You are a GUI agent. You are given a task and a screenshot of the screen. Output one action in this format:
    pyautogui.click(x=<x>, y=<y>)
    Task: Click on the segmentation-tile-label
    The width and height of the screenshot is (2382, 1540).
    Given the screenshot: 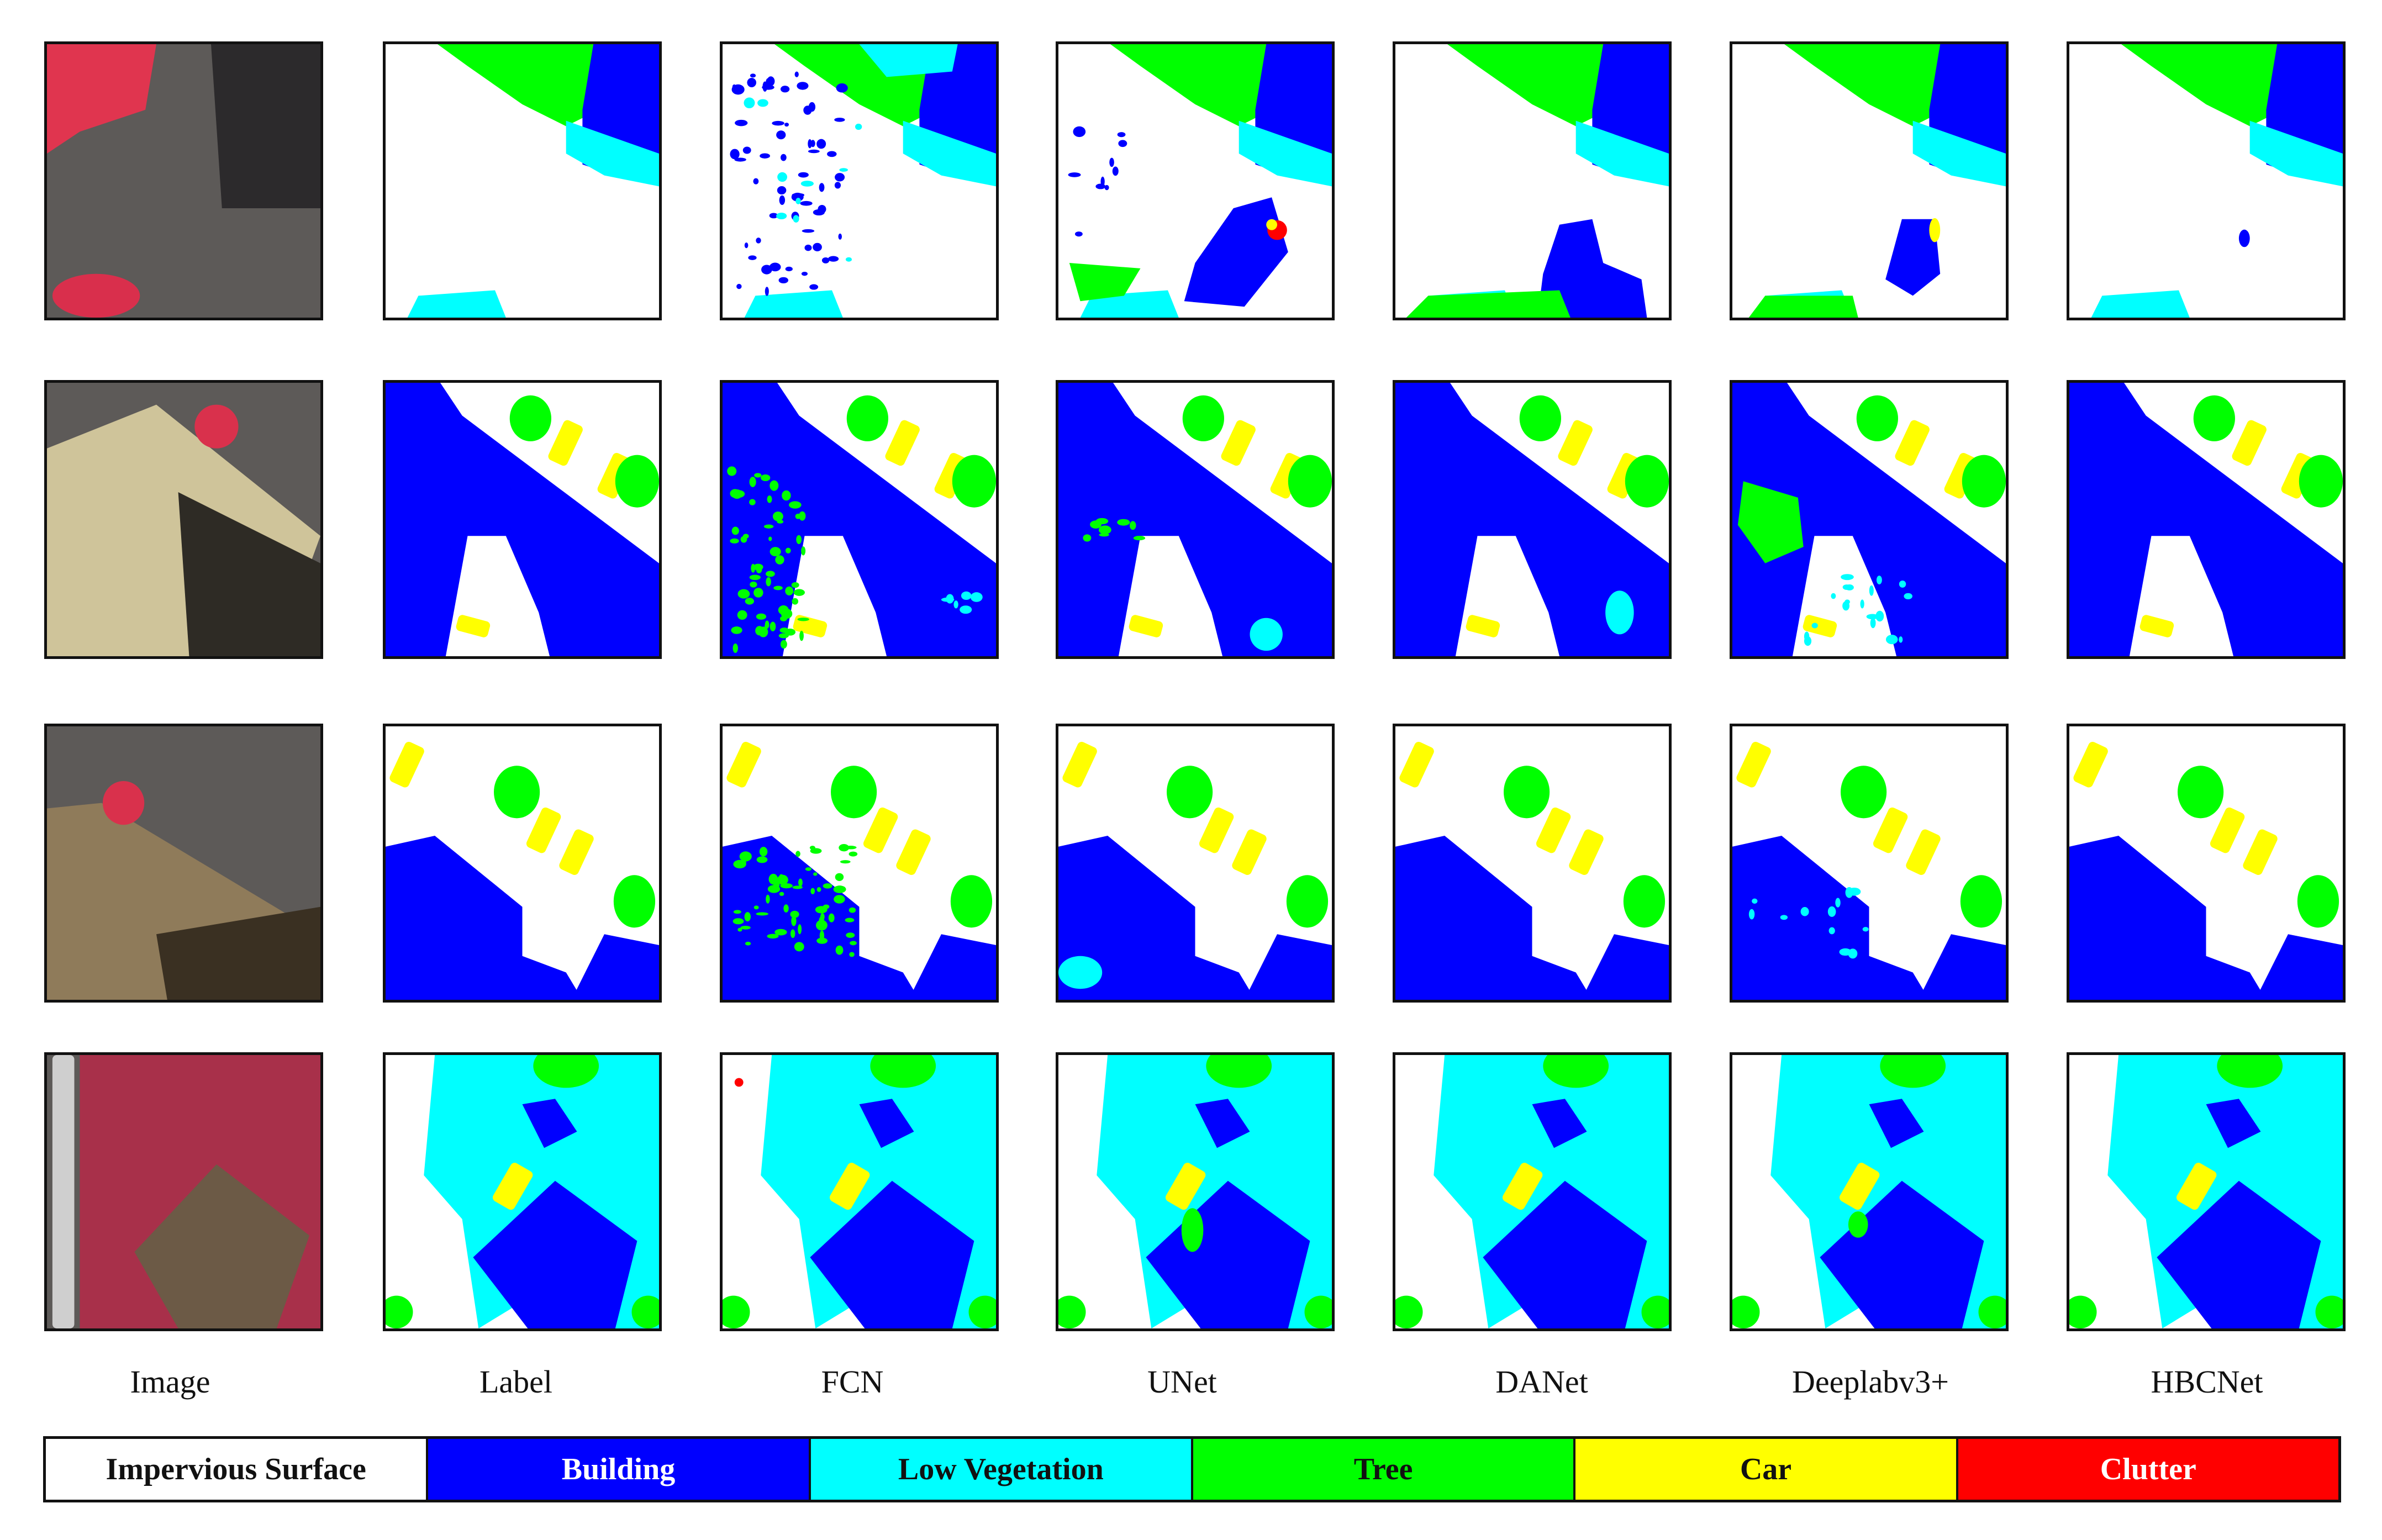 What is the action you would take?
    pyautogui.click(x=522, y=1192)
    